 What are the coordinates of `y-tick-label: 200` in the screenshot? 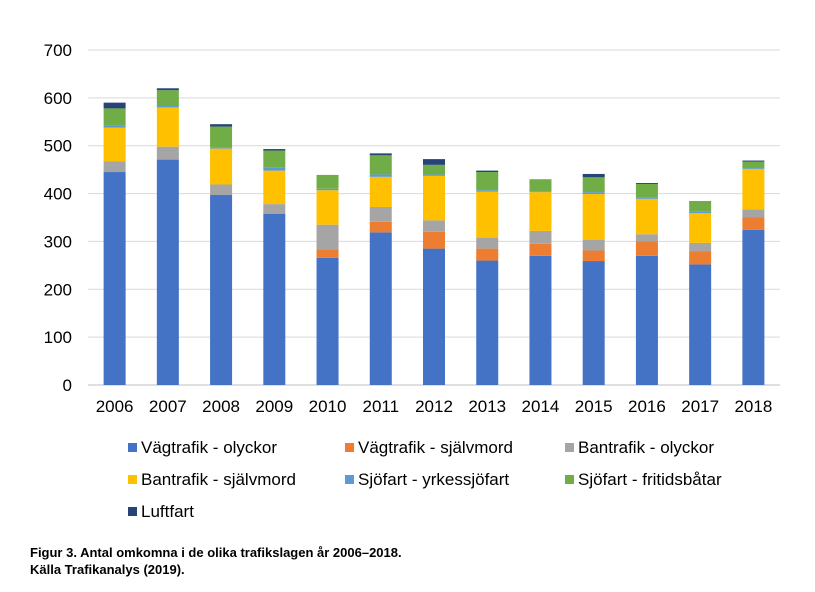 It's located at (58, 289).